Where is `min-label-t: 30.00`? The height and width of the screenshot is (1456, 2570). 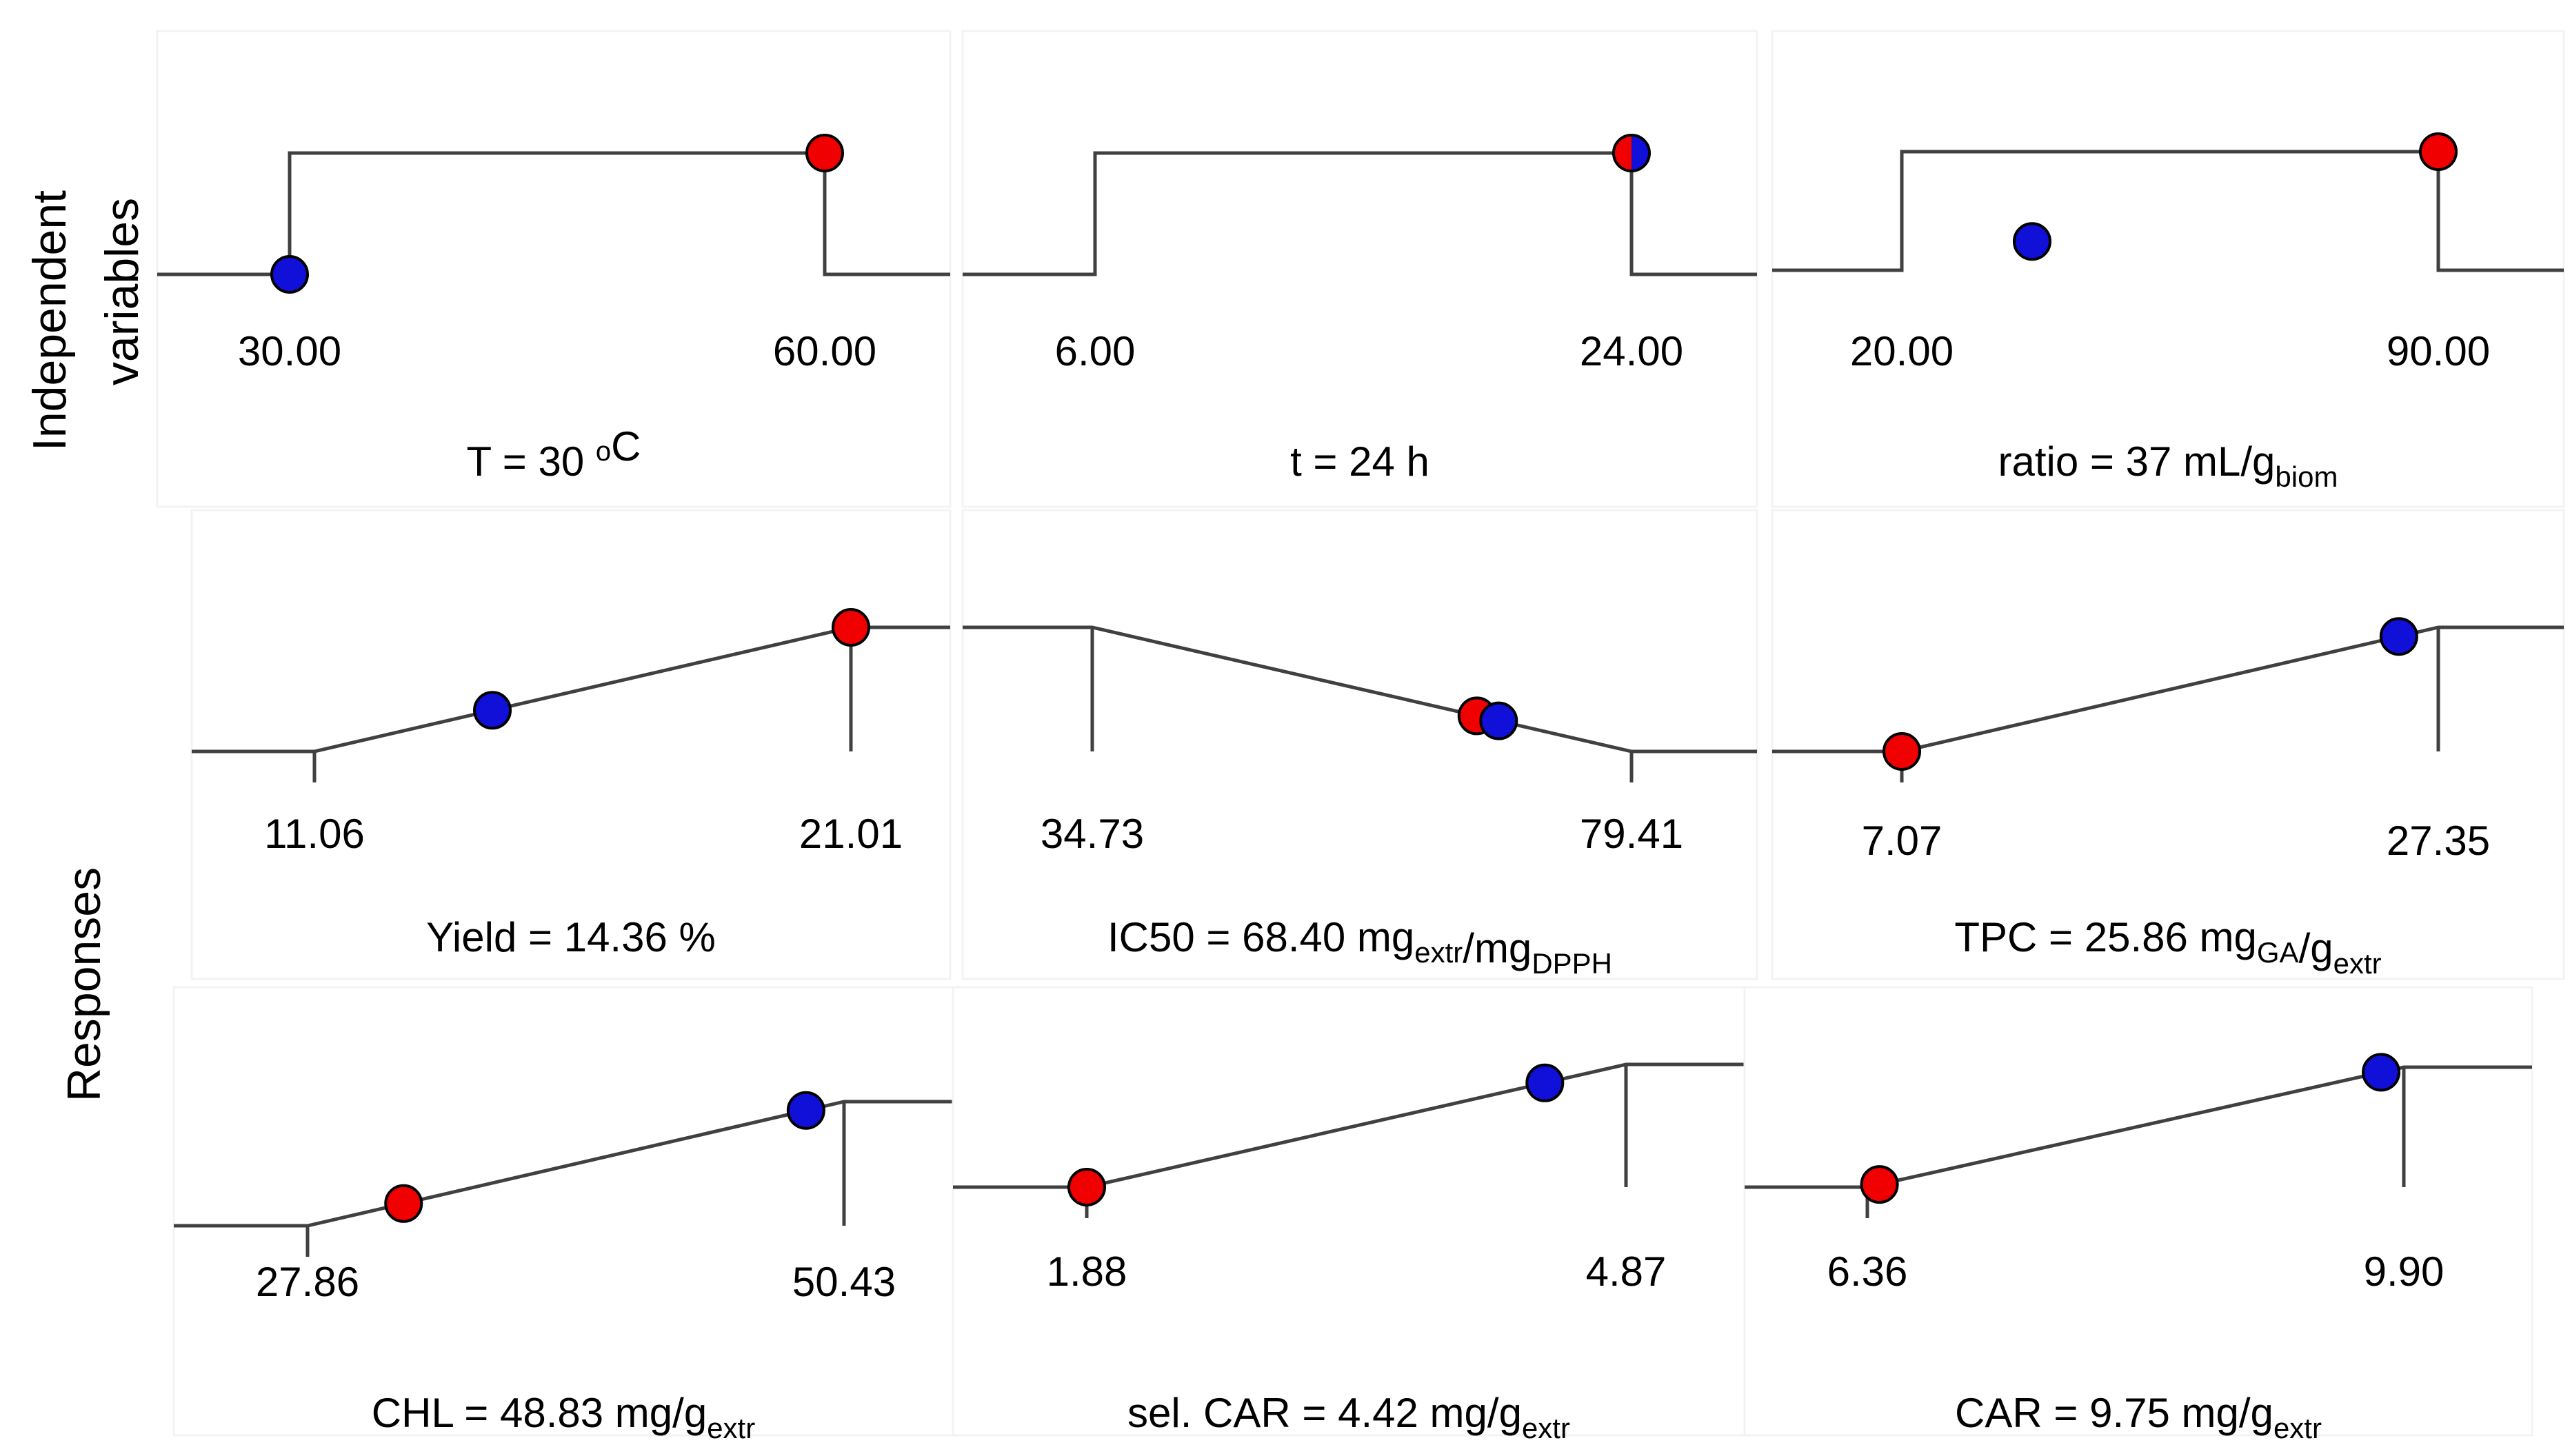 min-label-t: 30.00 is located at coordinates (289, 351).